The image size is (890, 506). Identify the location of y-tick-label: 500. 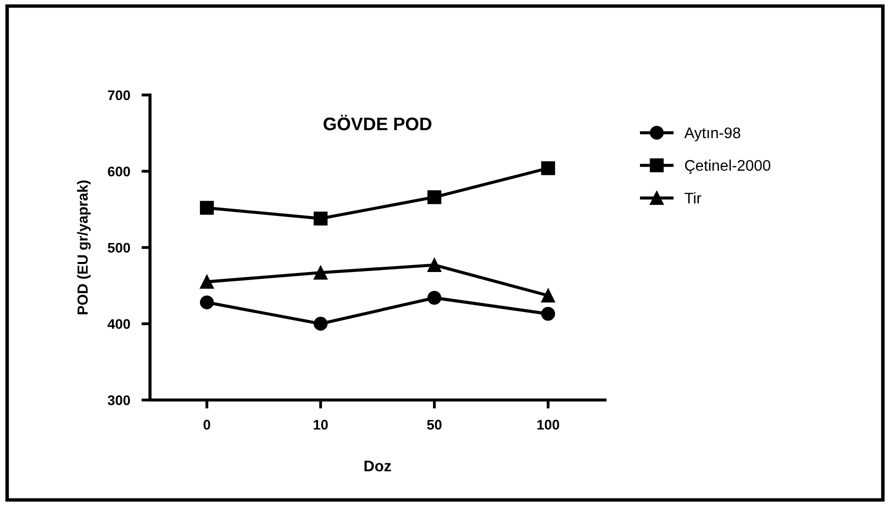
(119, 247).